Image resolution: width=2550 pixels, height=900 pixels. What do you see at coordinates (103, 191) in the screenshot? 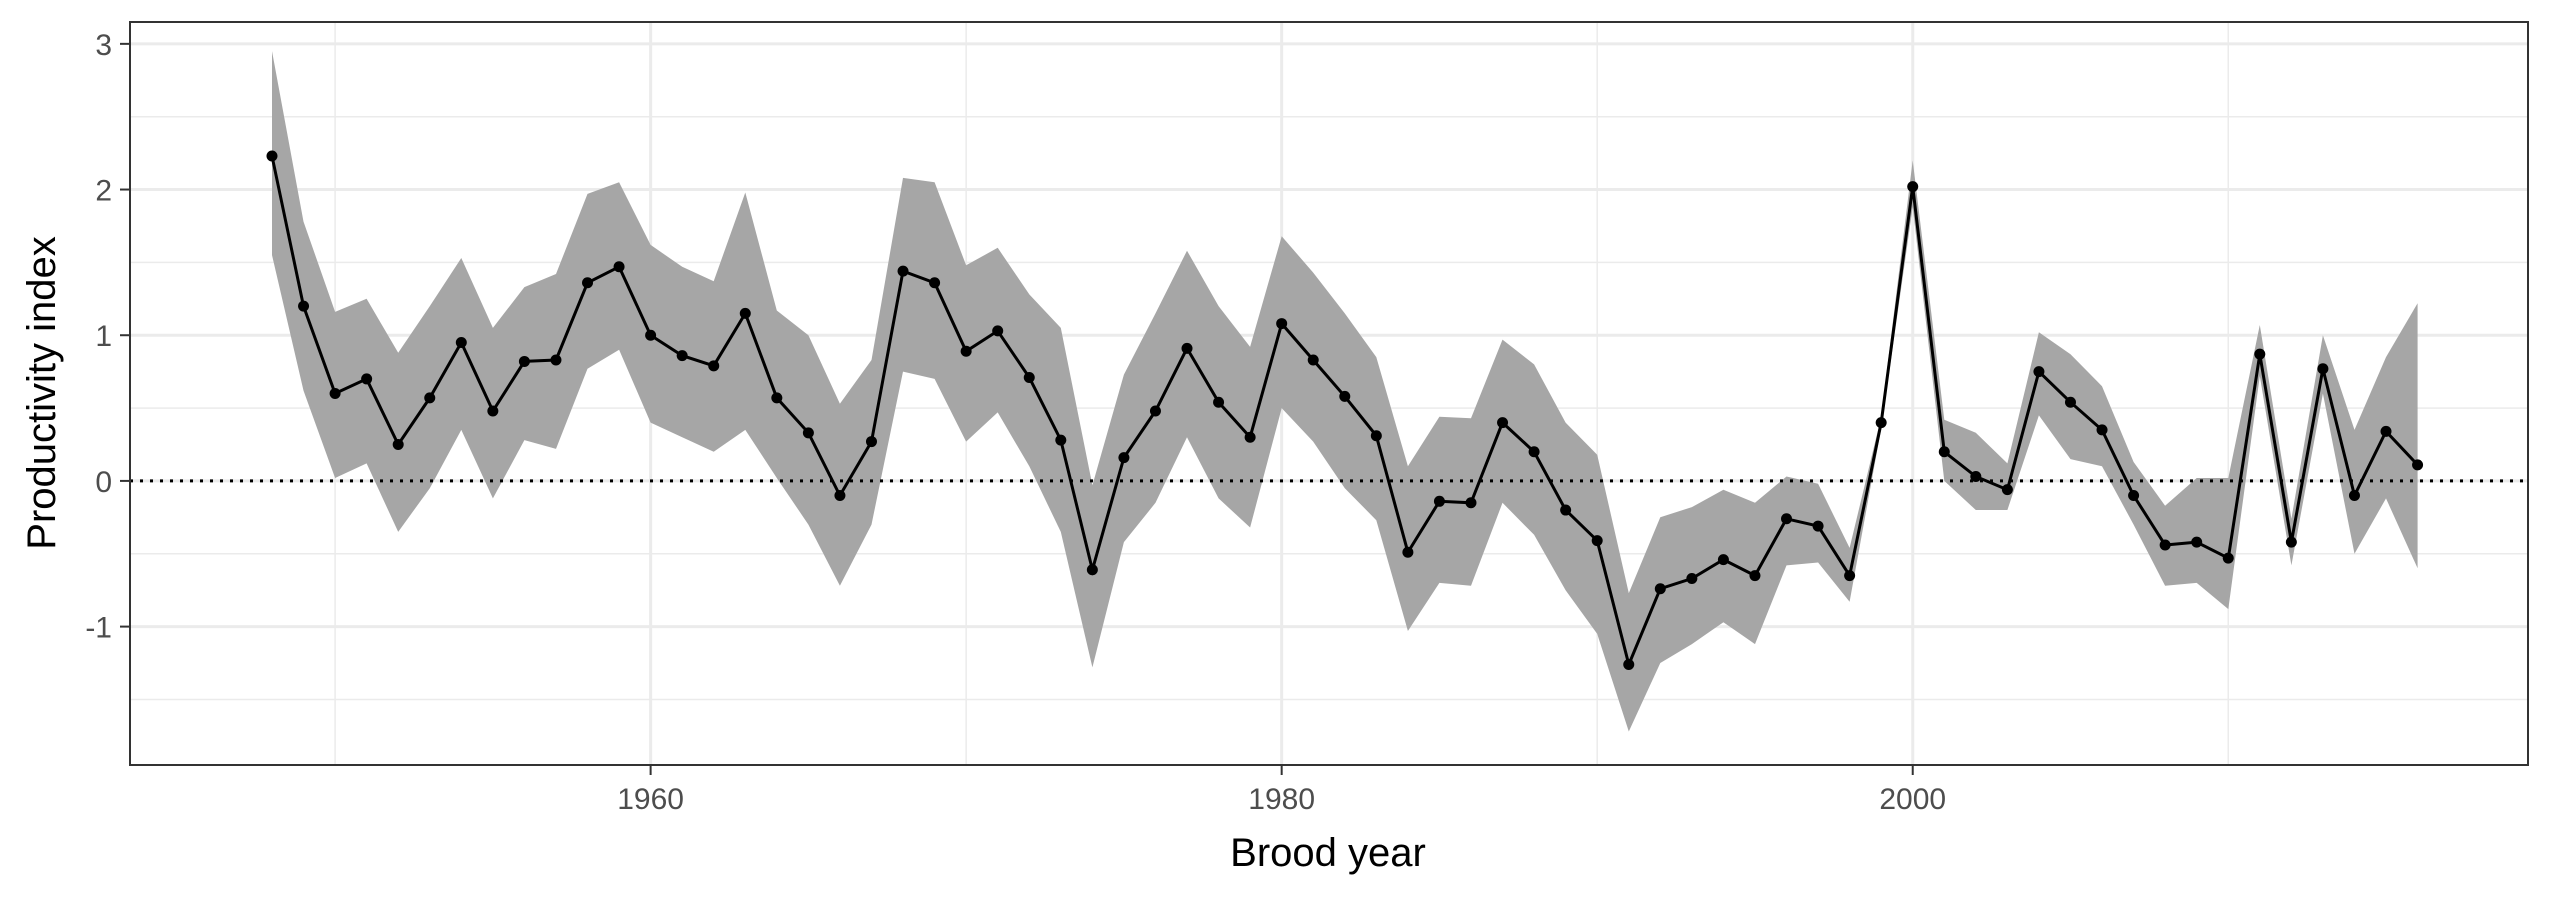
I see `y-tick-label: 2` at bounding box center [103, 191].